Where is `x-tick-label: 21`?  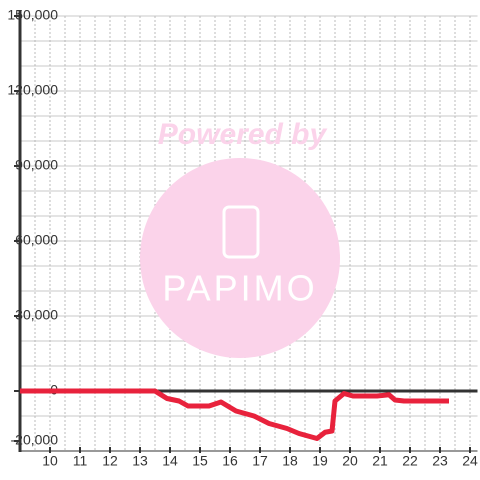 x-tick-label: 21 is located at coordinates (380, 461).